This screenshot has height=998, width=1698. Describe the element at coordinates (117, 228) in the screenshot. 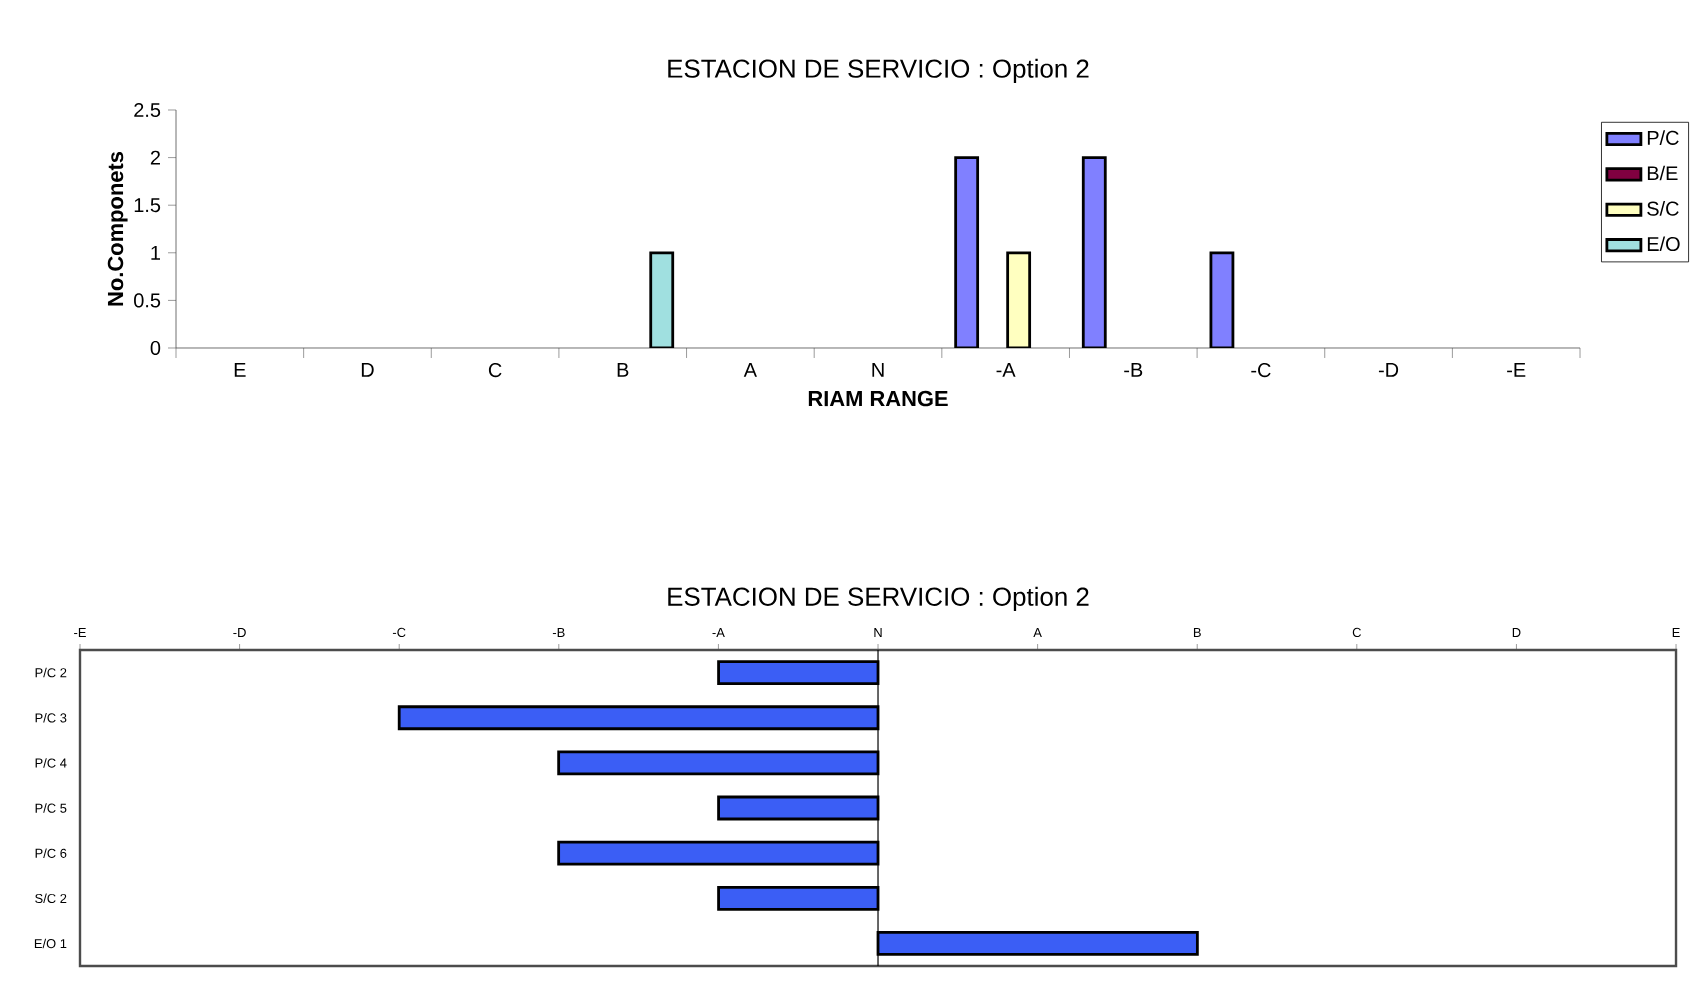

I see `y-axis-title: No.Componets` at that location.